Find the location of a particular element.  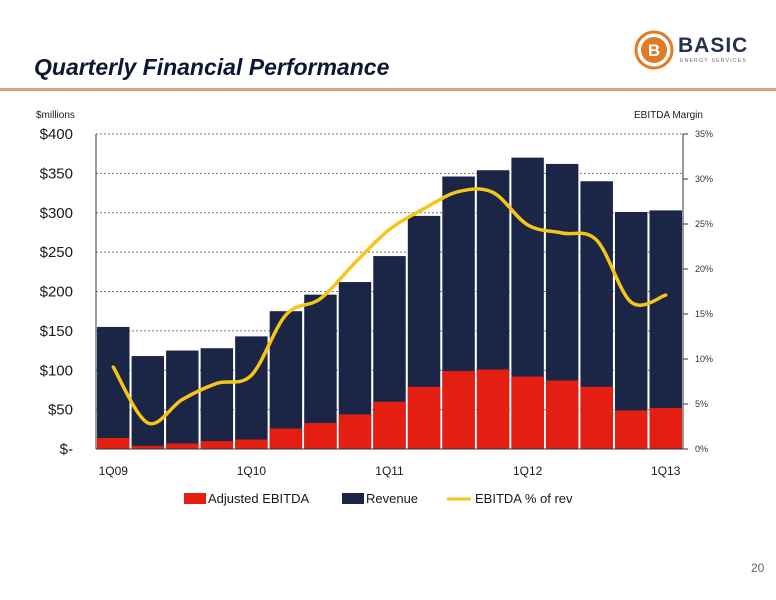

basic-logo-mark-icon: B is located at coordinates (654, 50).